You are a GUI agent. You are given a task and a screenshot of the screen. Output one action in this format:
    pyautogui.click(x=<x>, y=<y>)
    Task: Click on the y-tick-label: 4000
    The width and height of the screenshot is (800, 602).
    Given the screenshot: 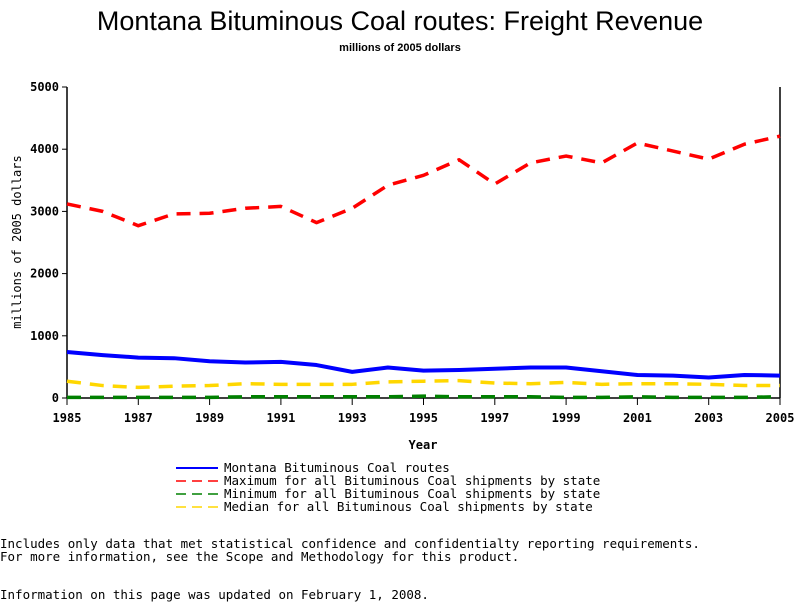 What is the action you would take?
    pyautogui.click(x=44, y=149)
    